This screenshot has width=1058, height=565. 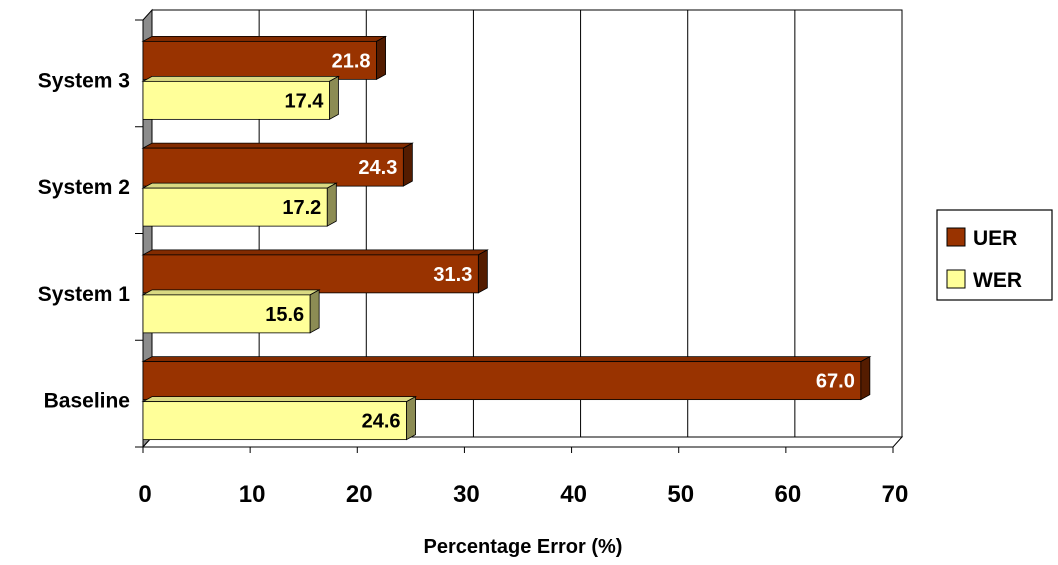 I want to click on bar-wer-baseline, so click(x=274, y=421).